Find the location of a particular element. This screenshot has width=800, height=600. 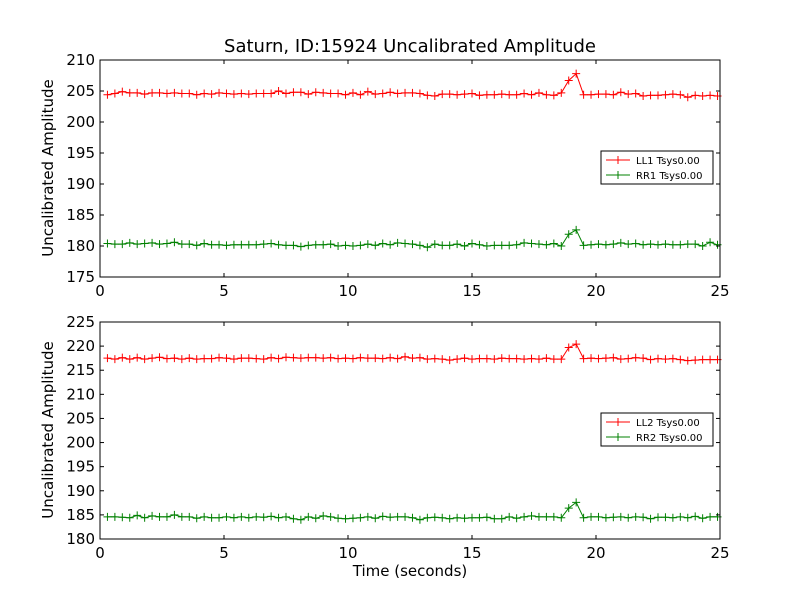

legend-2: LL2 Tsys0.00 RR2 Tsys0.00 is located at coordinates (657, 429).